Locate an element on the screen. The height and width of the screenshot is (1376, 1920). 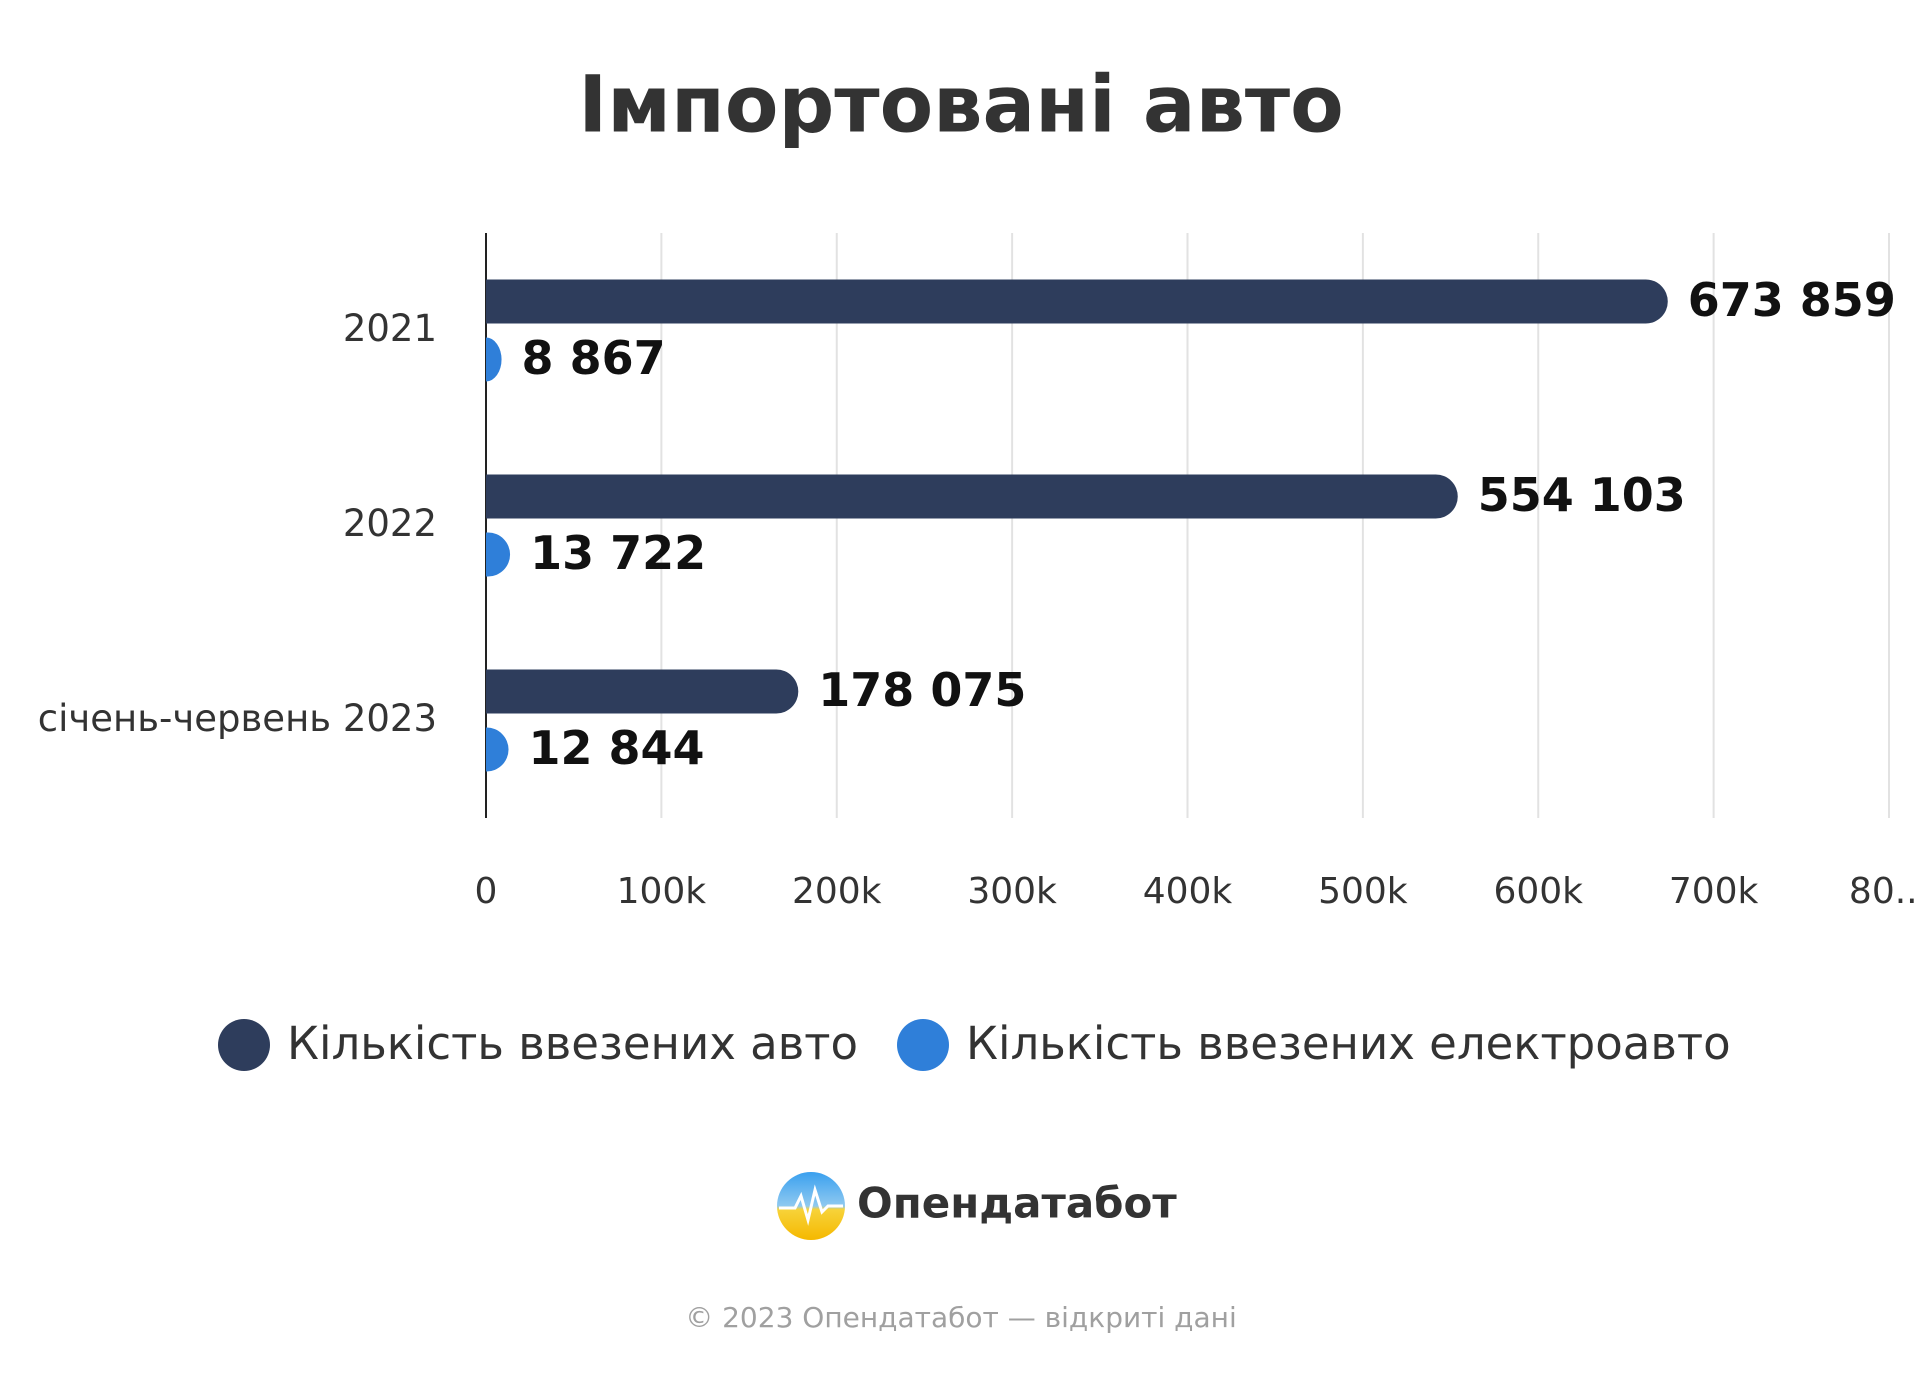
legend-label: Кількість ввезених авто is located at coordinates (572, 1043).